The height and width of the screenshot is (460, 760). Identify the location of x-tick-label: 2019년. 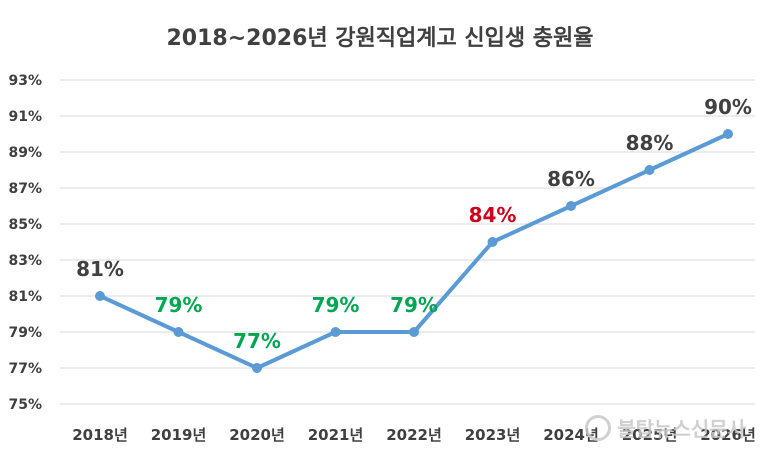
(179, 435).